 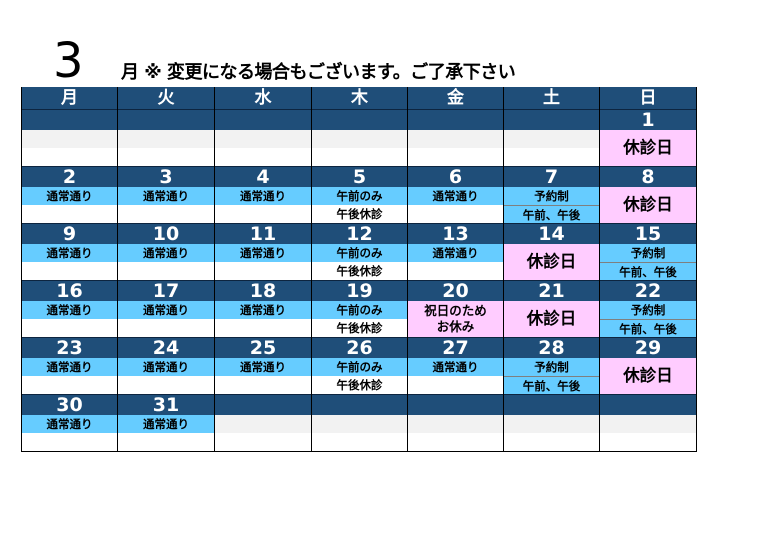 I want to click on weekday-fri: 金, so click(x=456, y=98).